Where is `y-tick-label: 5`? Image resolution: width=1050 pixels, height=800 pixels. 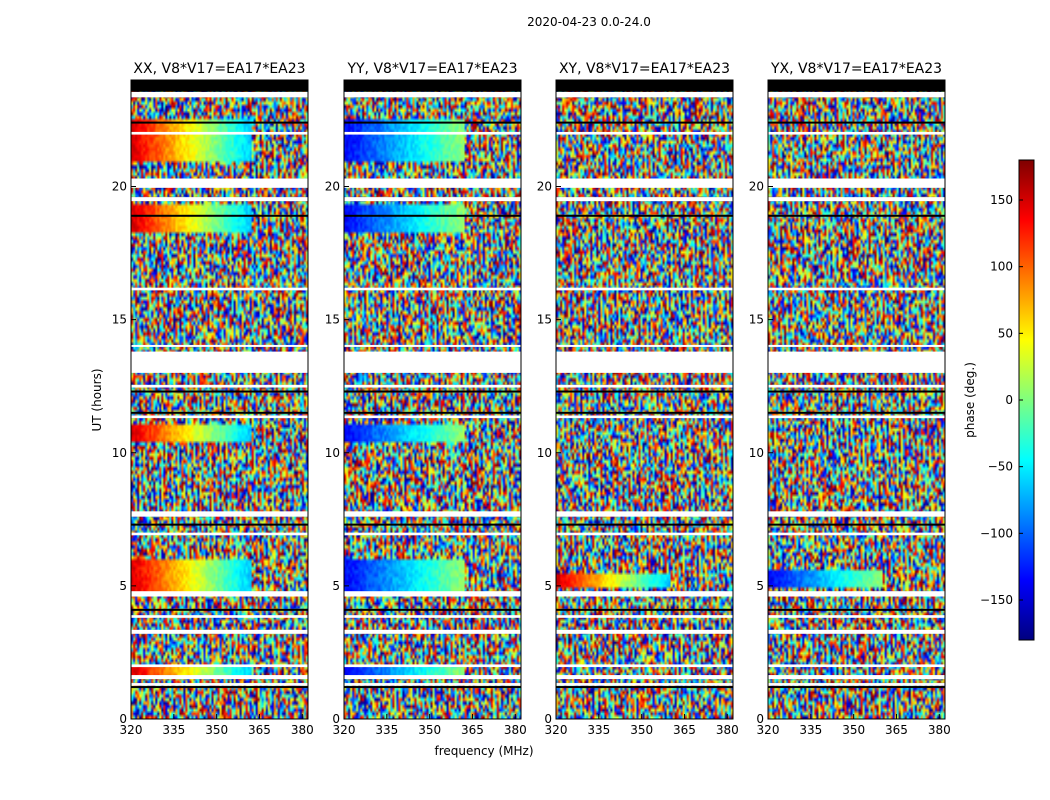 y-tick-label: 5 is located at coordinates (548, 586).